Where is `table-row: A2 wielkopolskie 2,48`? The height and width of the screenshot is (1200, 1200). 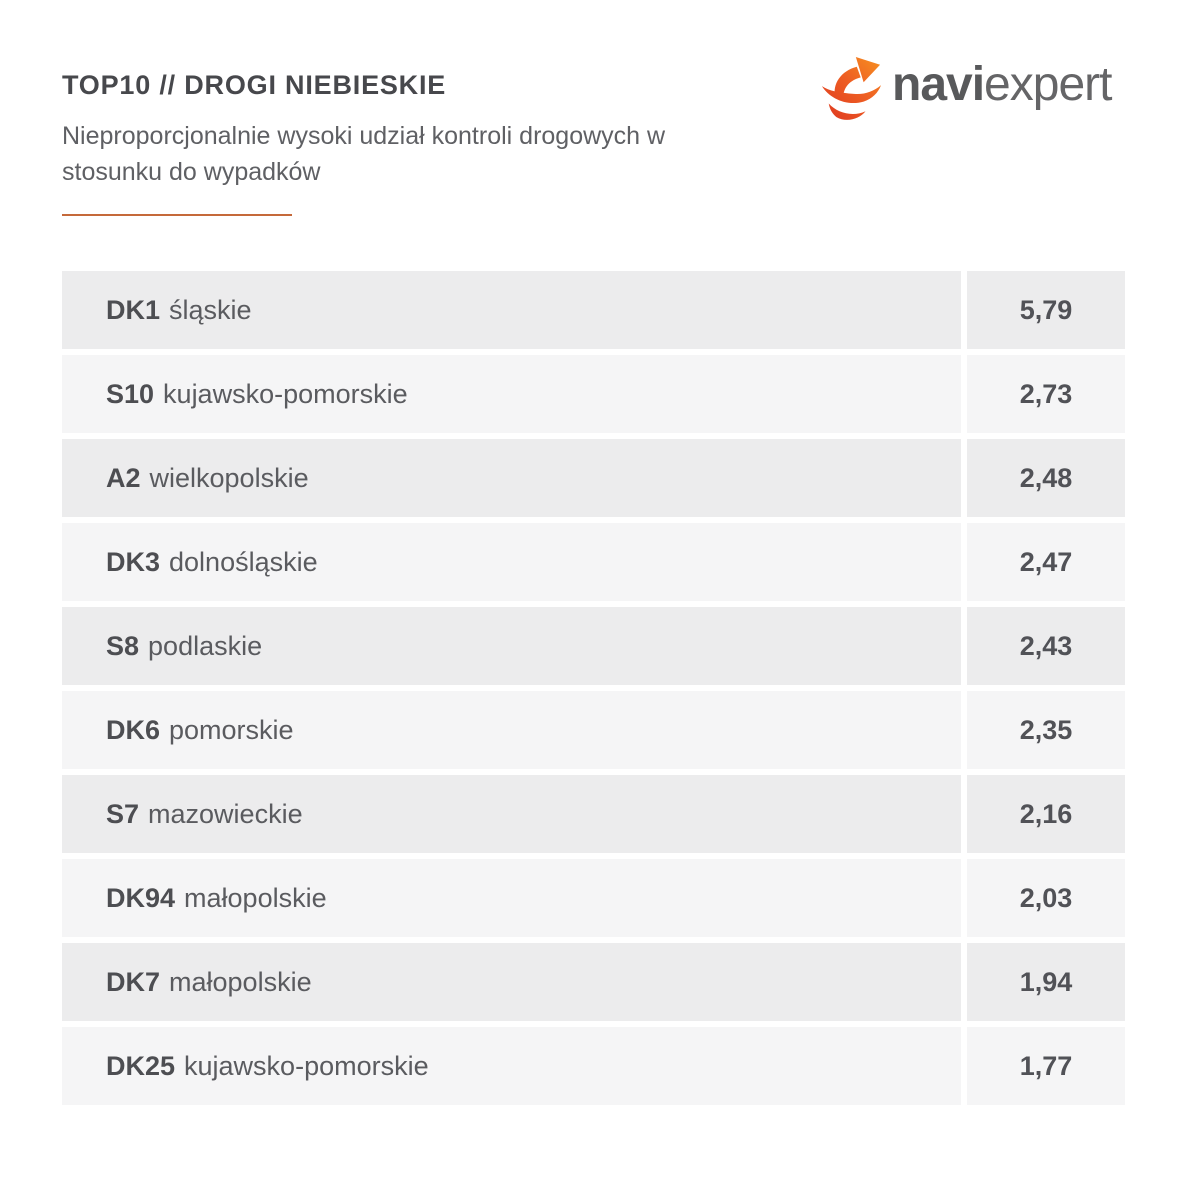
table-row: A2 wielkopolskie 2,48 is located at coordinates (593, 478).